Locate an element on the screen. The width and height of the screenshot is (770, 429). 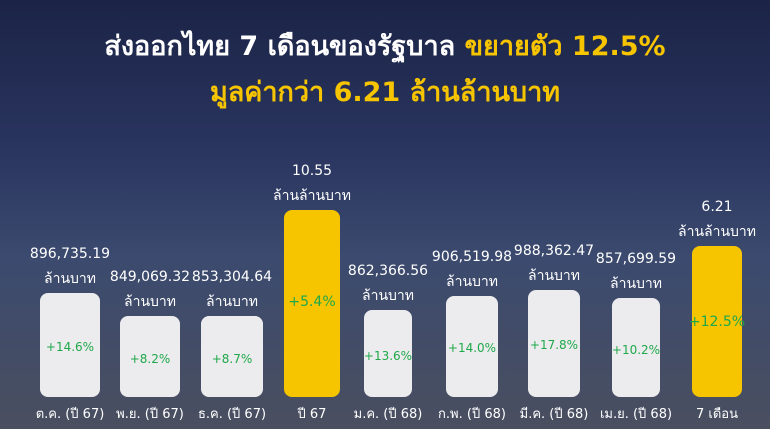
category-label: ก.พ. (ปี 68) is located at coordinates (472, 414).